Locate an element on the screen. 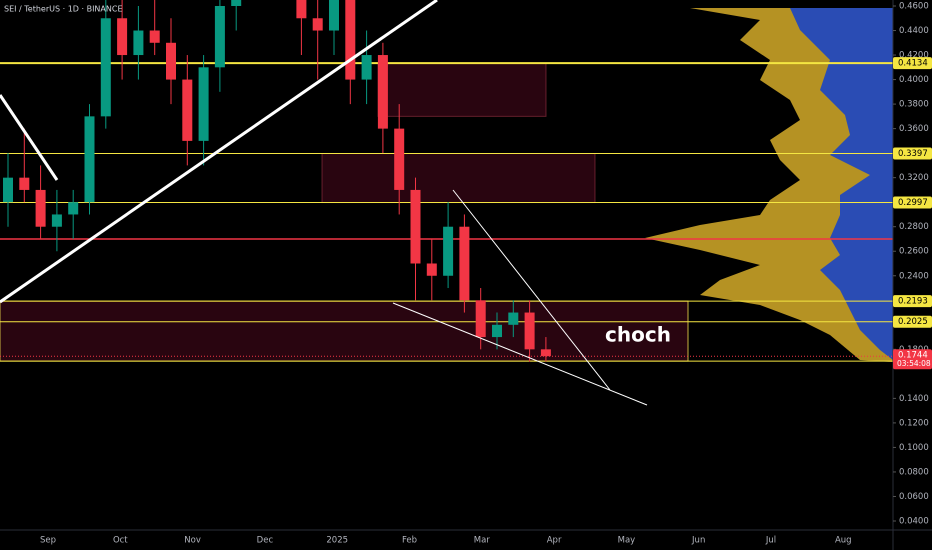 The width and height of the screenshot is (932, 550). y-tick-label: 0.4400 is located at coordinates (914, 31).